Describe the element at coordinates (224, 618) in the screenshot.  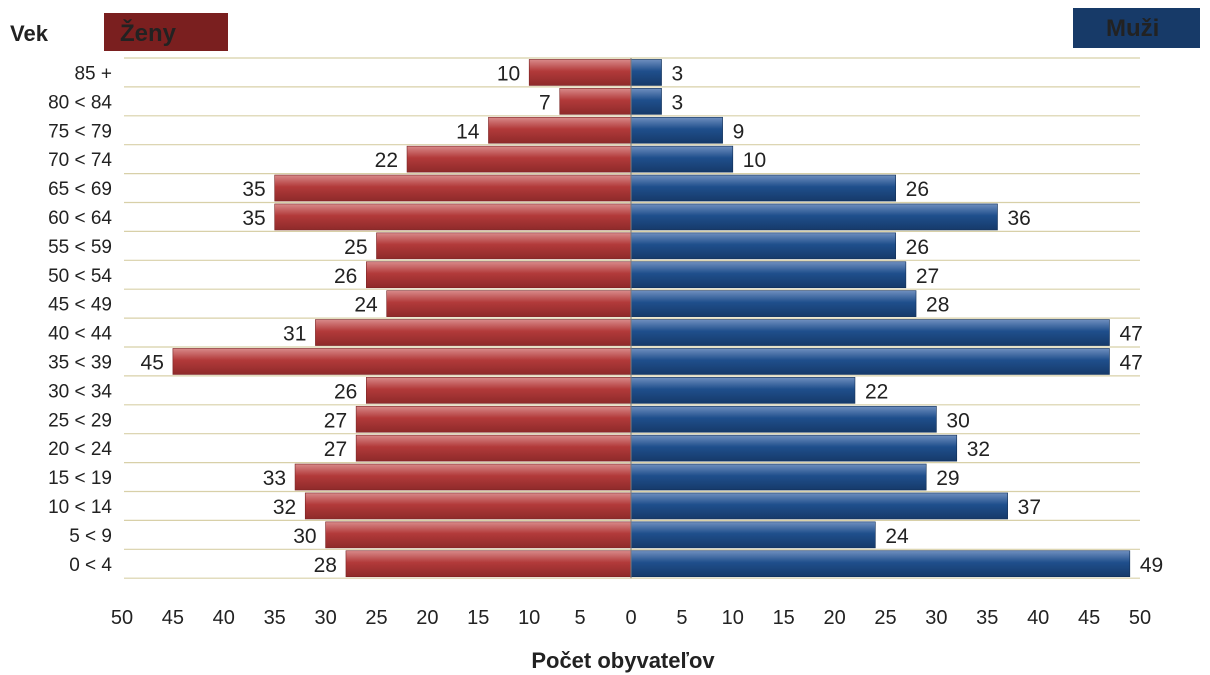
I see `x-tick-label: 40` at that location.